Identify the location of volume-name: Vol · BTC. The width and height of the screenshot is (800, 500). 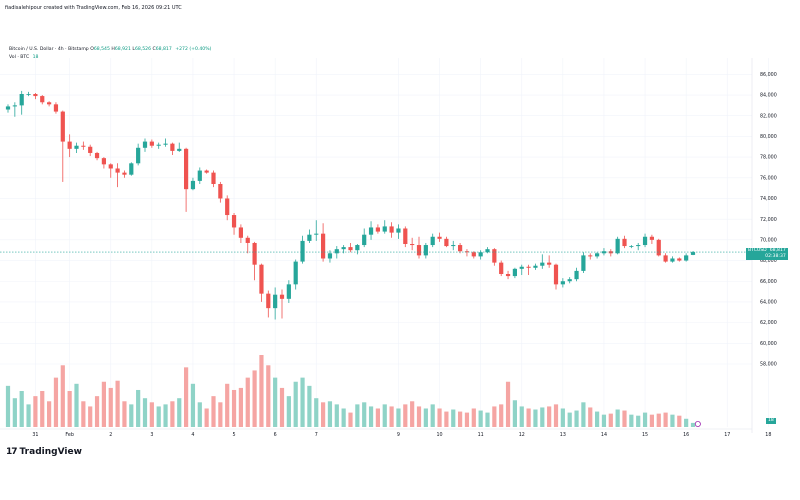
(19, 57).